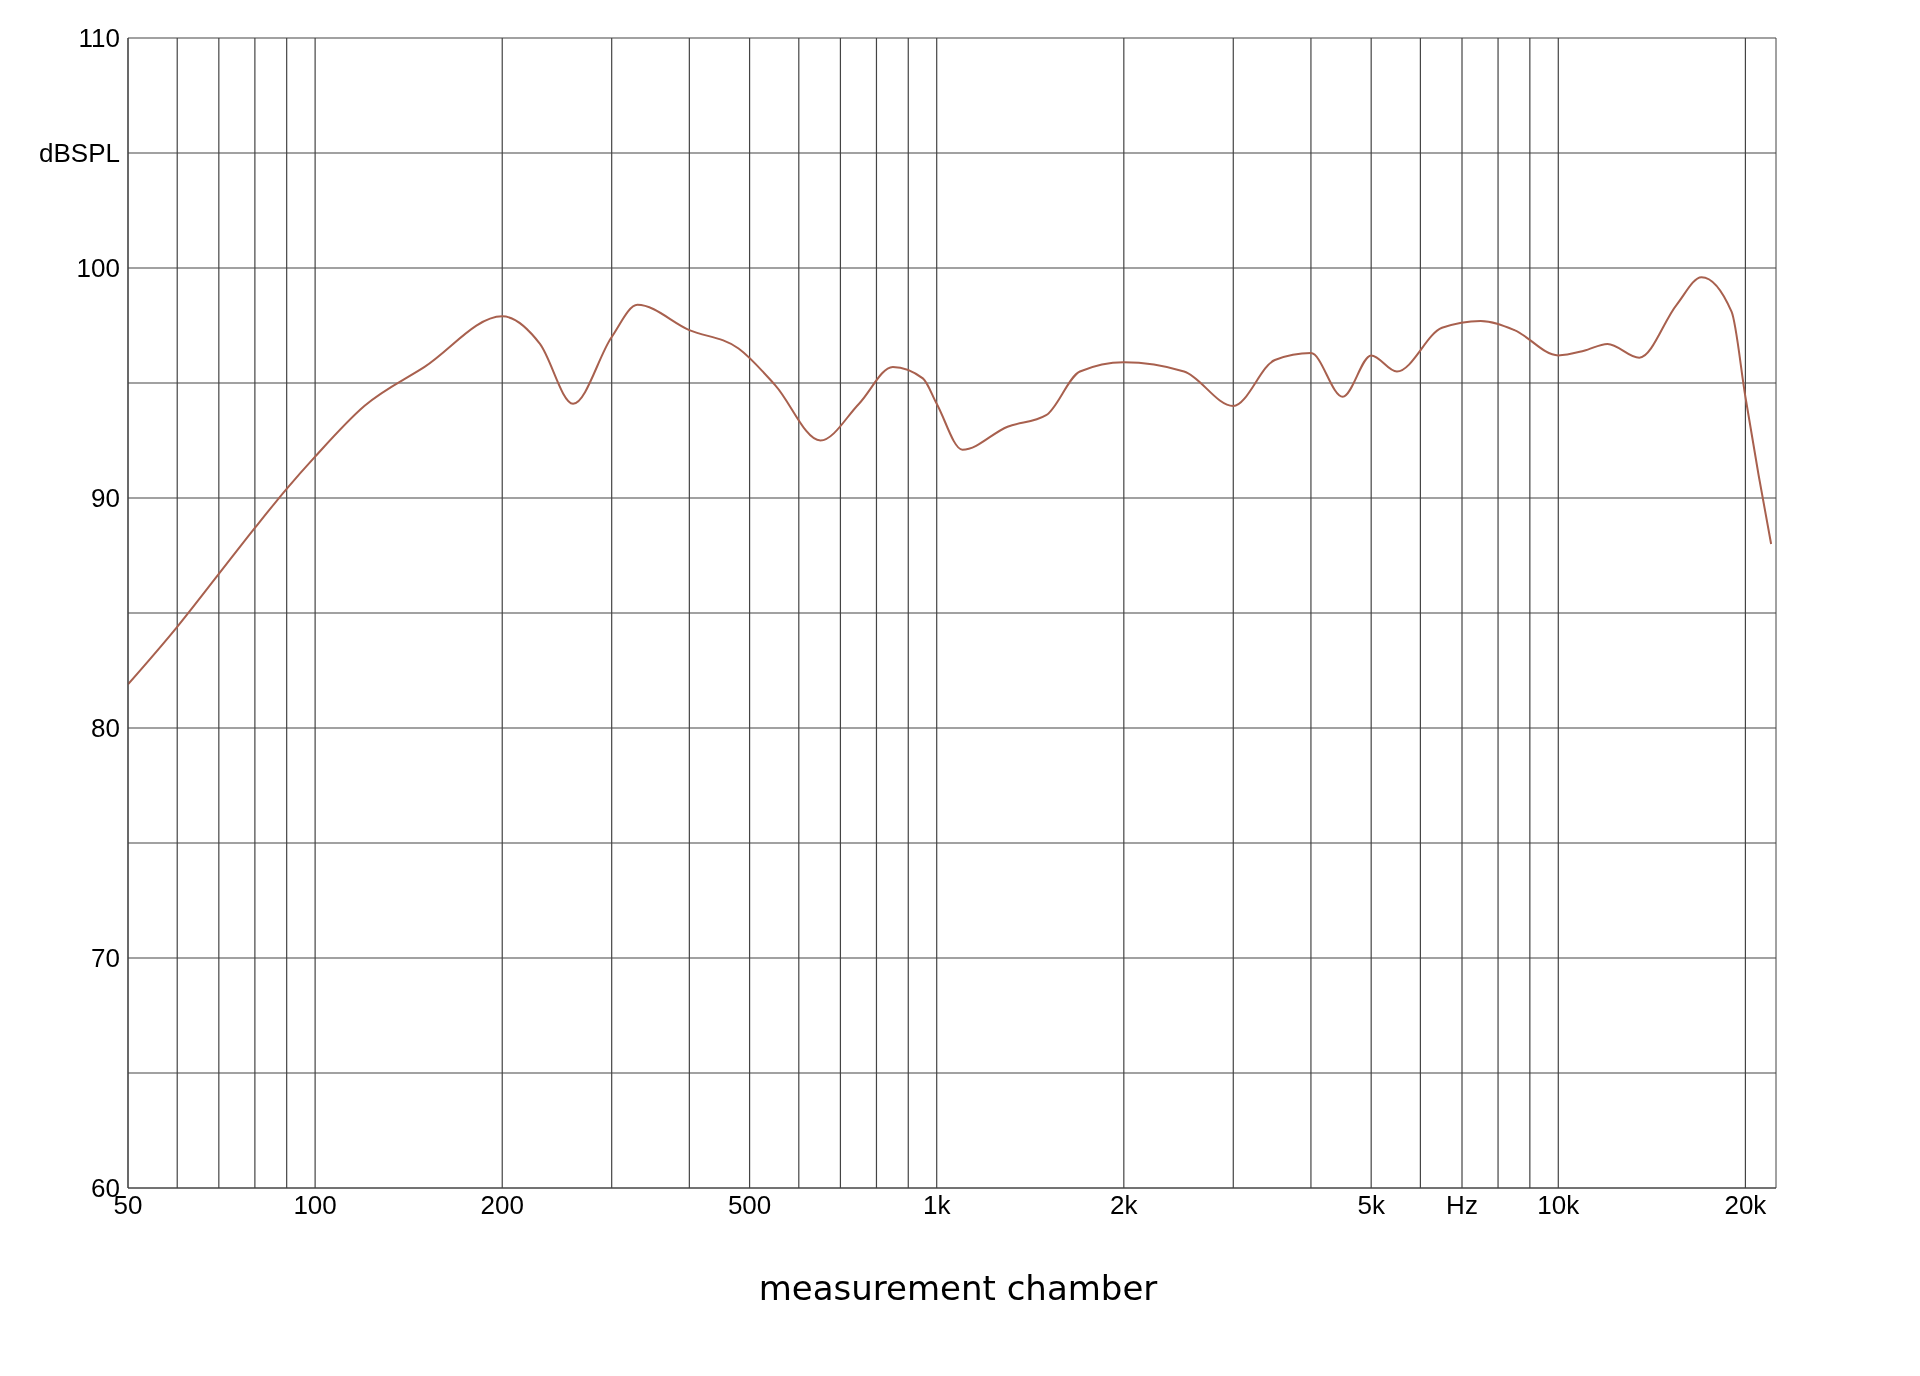 The image size is (1920, 1376). I want to click on x-tick-label: 10k, so click(1559, 1205).